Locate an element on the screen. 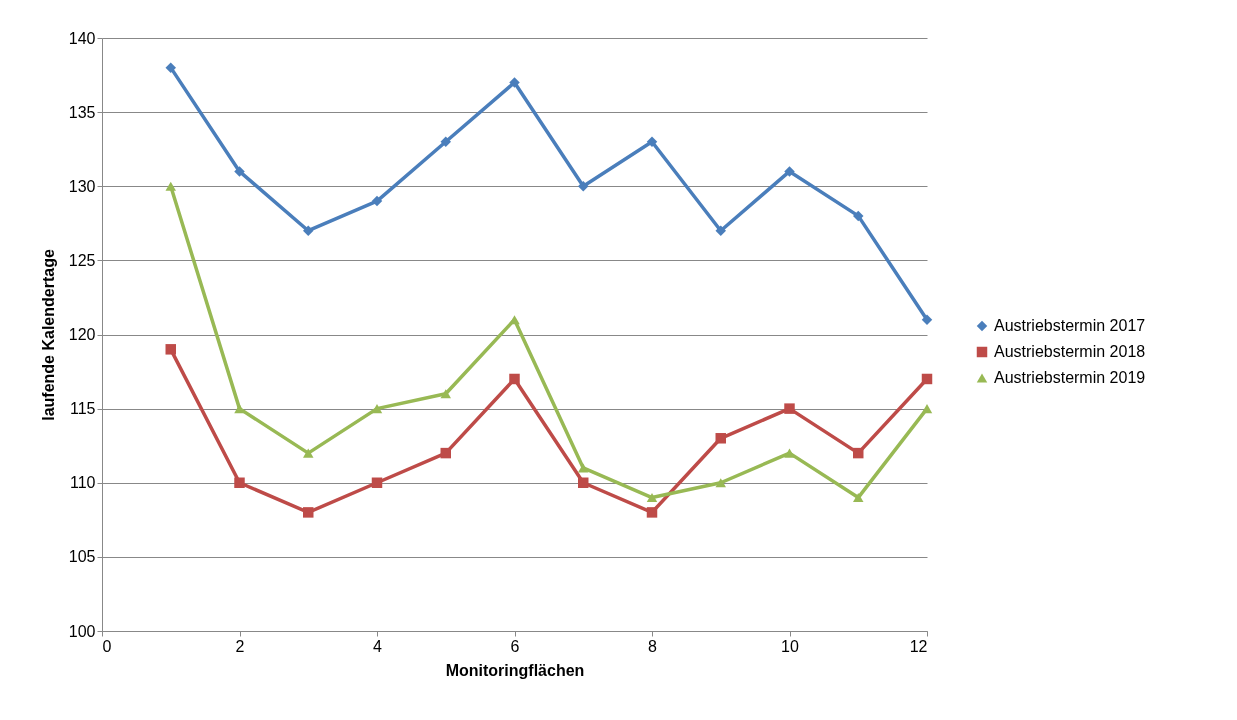  y-tick-label: 120 is located at coordinates (82, 334).